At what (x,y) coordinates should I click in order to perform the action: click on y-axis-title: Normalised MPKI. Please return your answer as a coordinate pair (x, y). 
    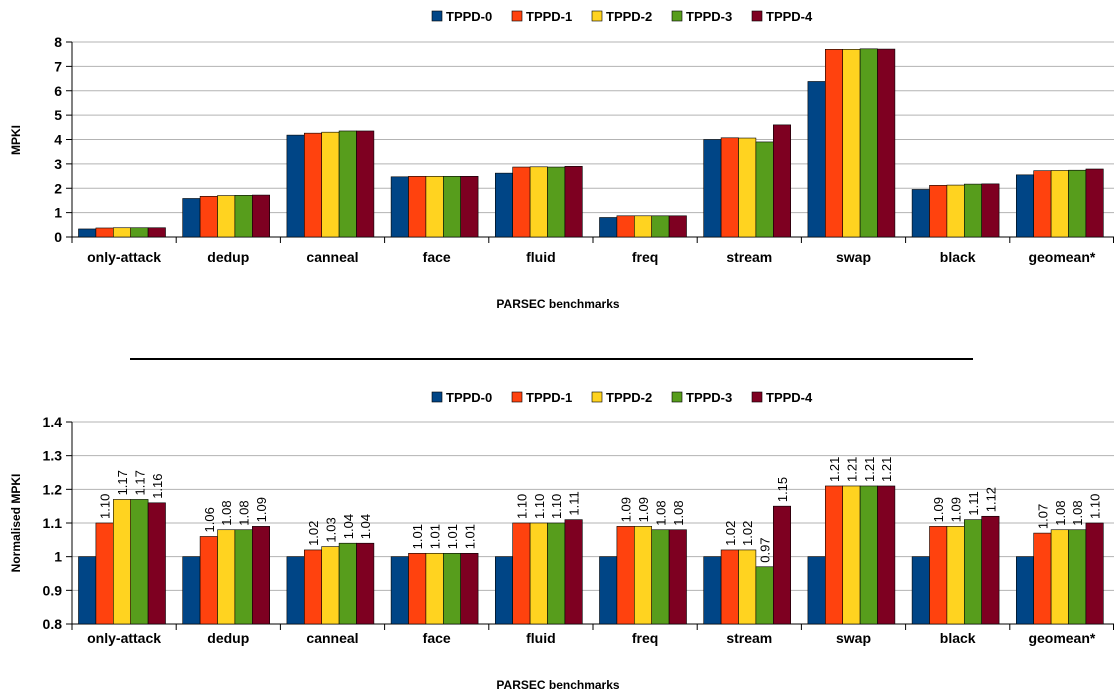
    Looking at the image, I should click on (16, 523).